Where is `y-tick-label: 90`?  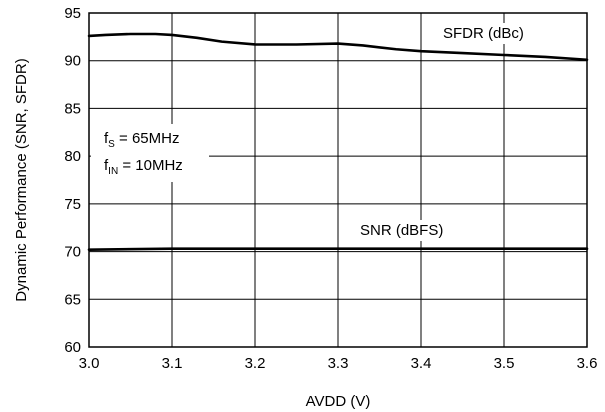
y-tick-label: 90 is located at coordinates (72, 61).